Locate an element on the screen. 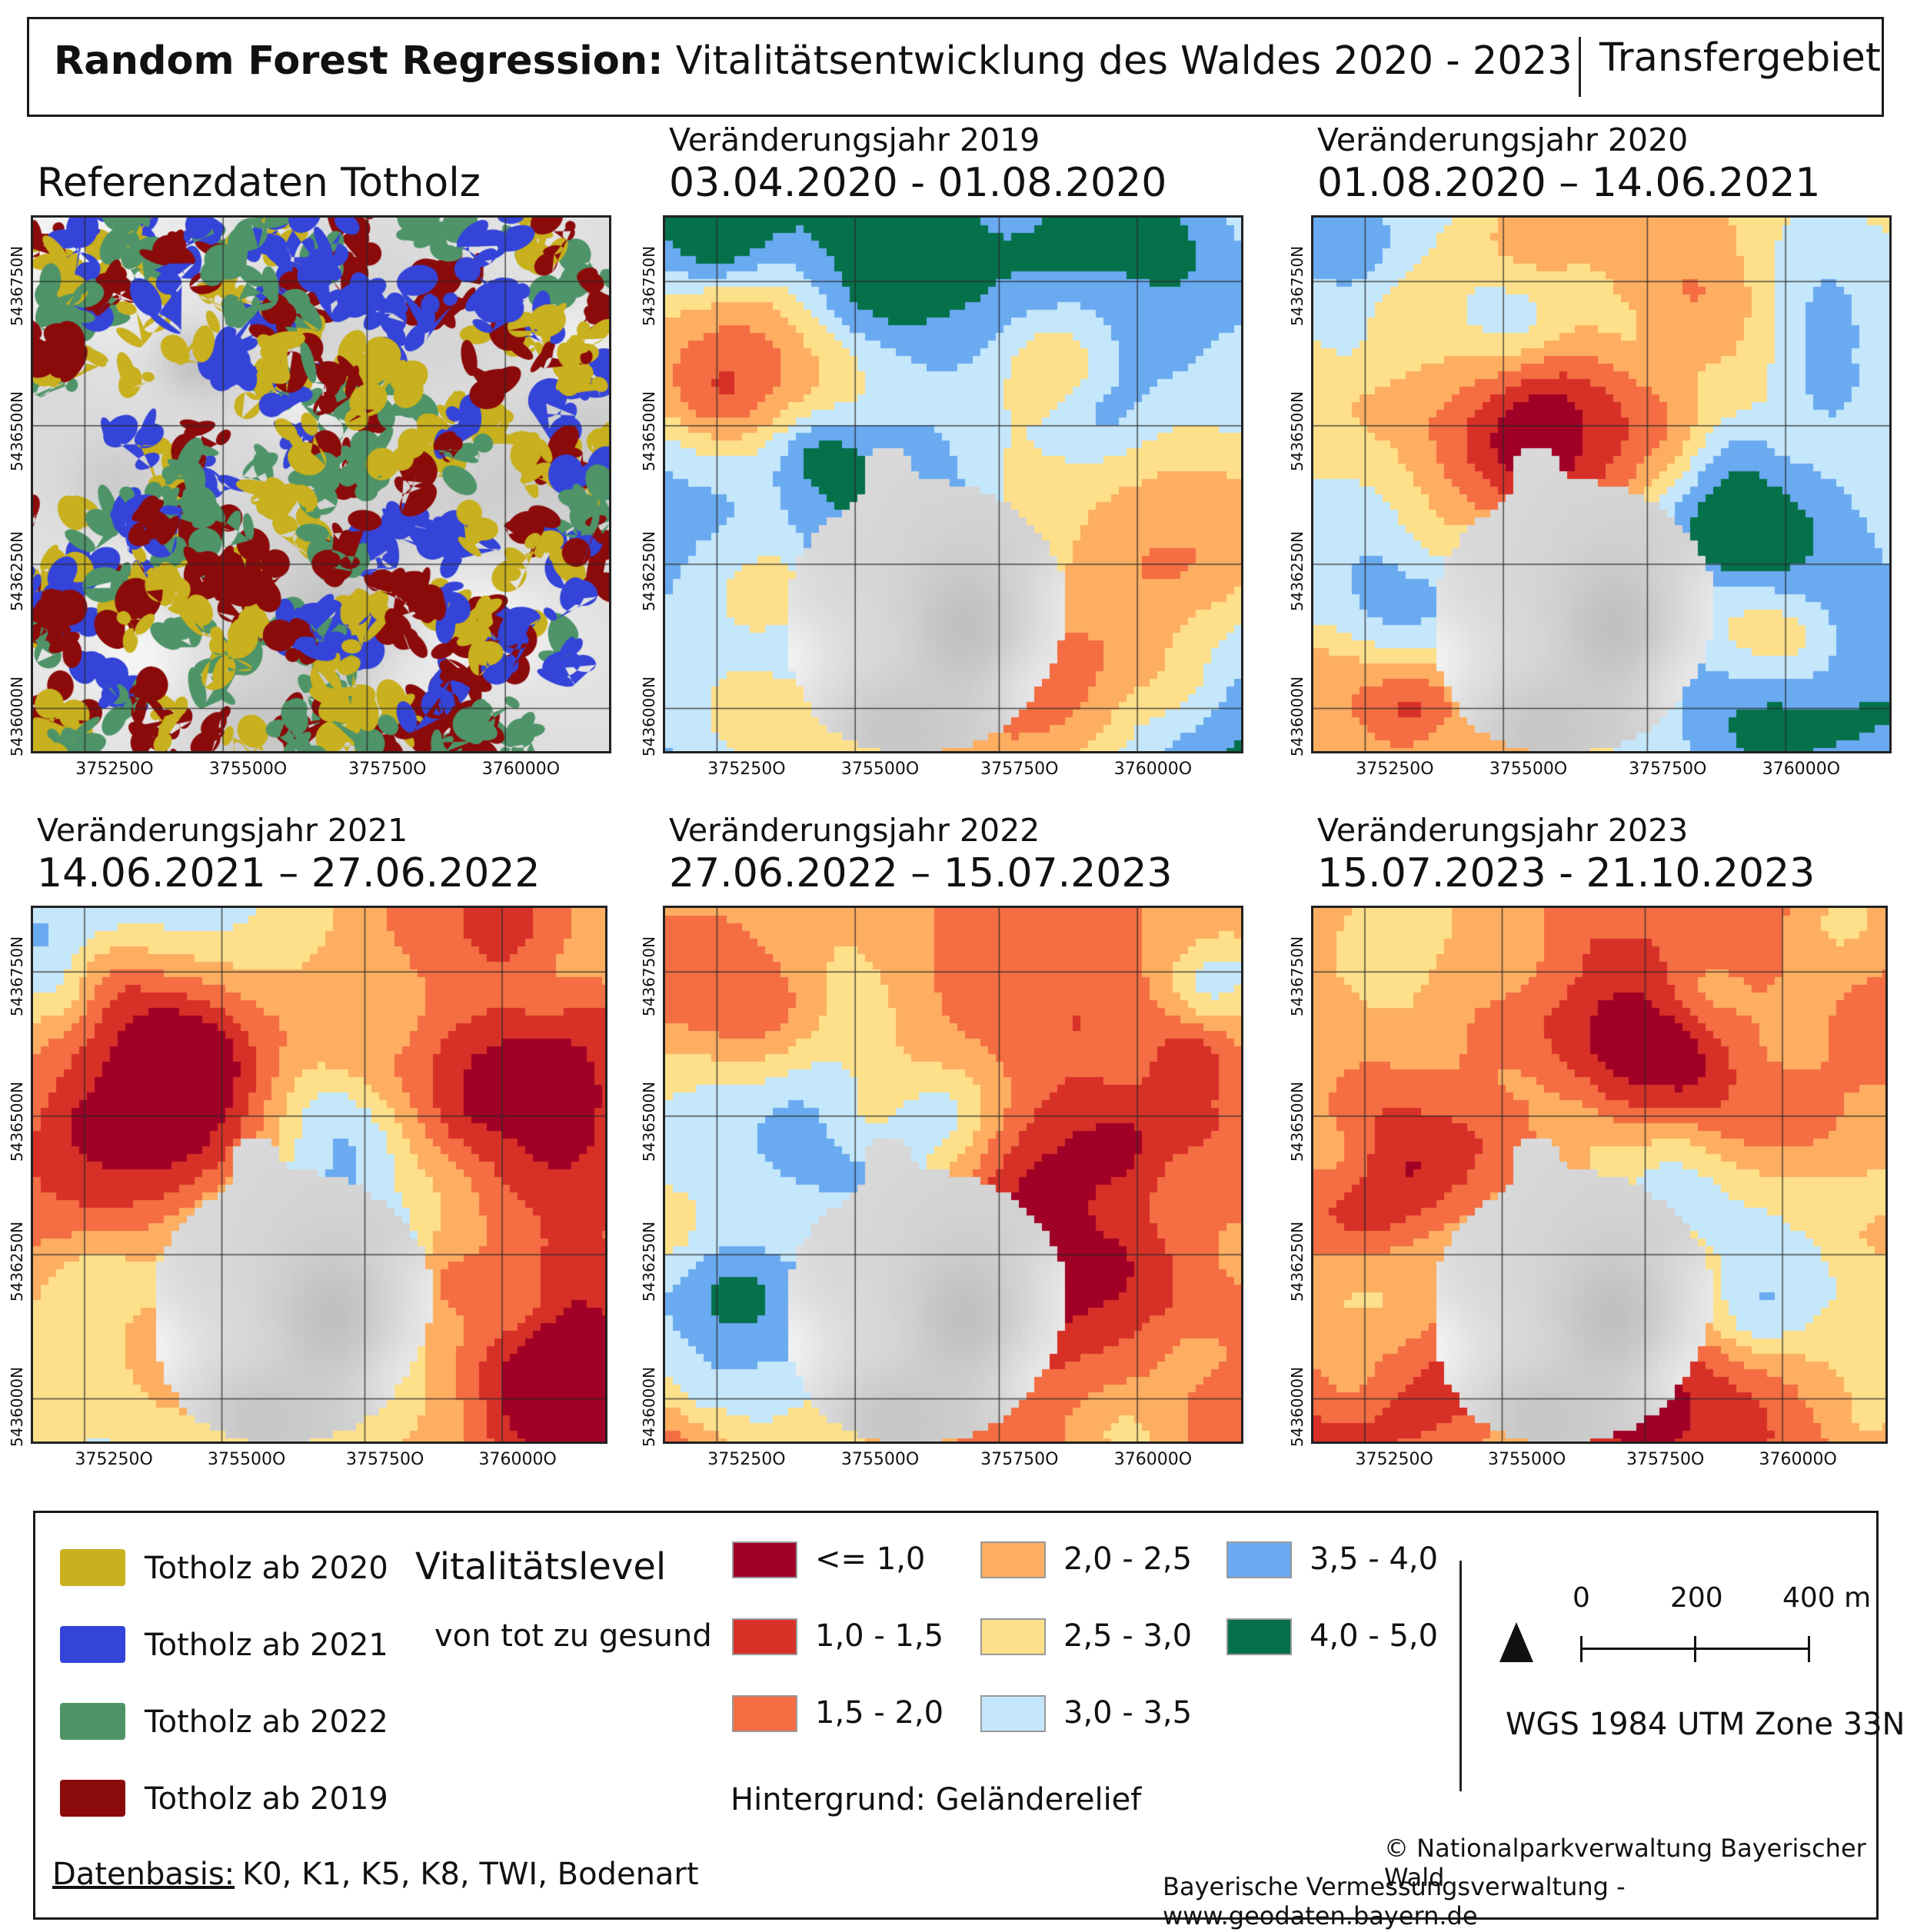  vitality-class-label: 2,5 - 3,0 is located at coordinates (1127, 1636).